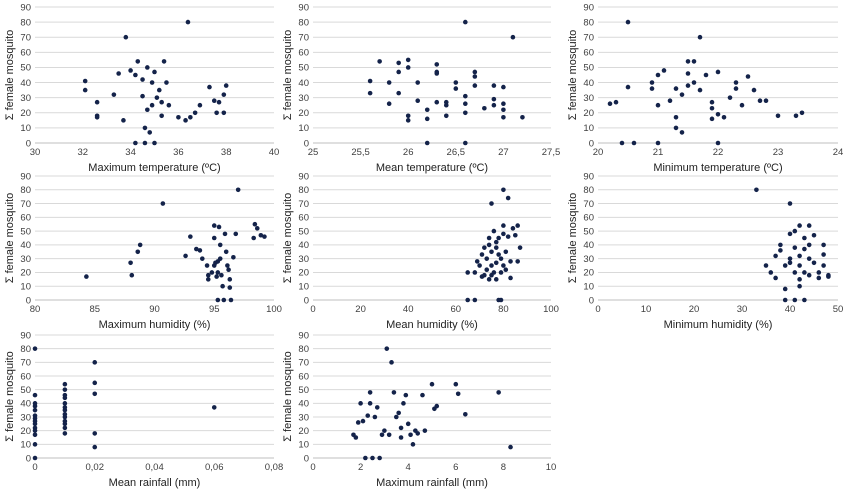  What do you see at coordinates (313, 152) in the screenshot?
I see `x-tick-label: 25` at bounding box center [313, 152].